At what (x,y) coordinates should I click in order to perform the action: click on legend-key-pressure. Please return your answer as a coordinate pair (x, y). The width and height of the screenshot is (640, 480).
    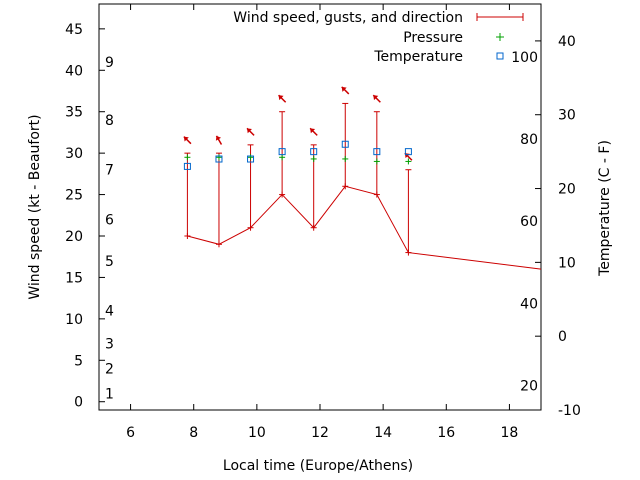
    Looking at the image, I should click on (500, 37).